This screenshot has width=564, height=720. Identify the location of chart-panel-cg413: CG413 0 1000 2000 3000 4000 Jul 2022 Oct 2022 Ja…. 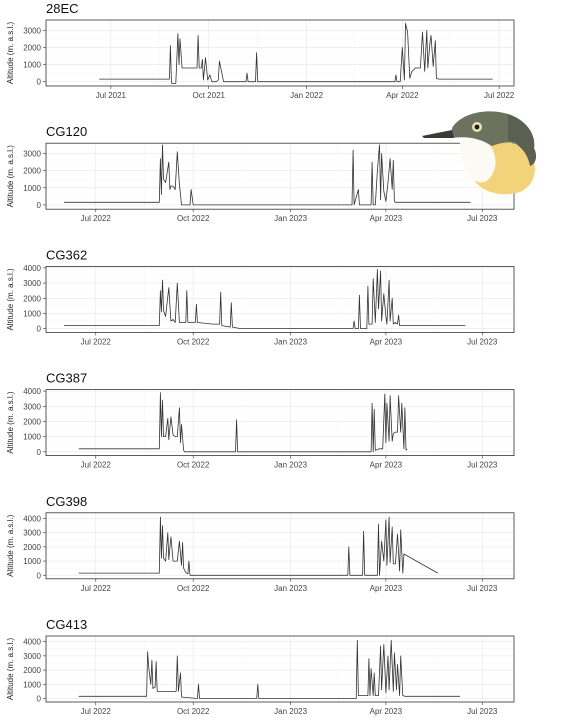
(260, 666).